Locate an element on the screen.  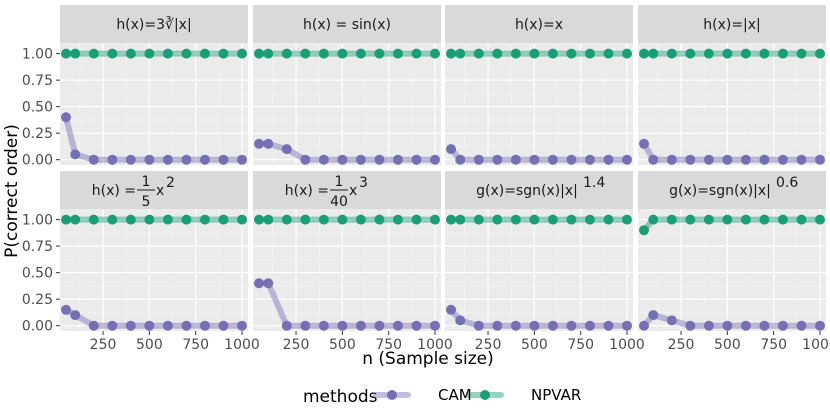
strip-label-base: g(x)=sgn(x)|x| is located at coordinates (720, 191).